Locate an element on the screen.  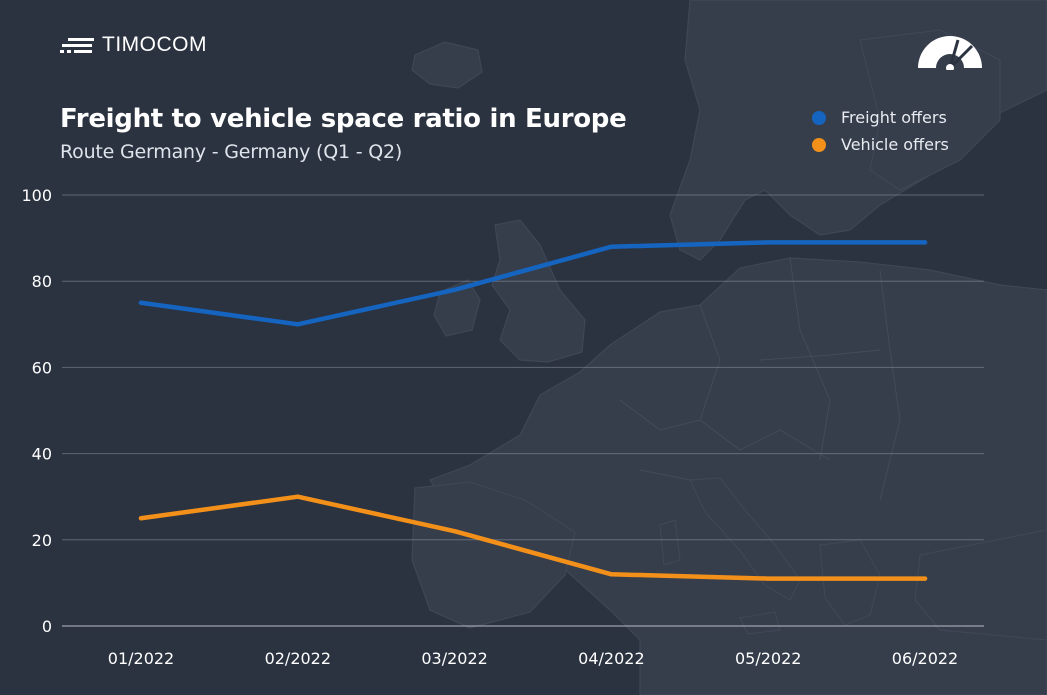
legend-item-vehicle: Vehicle offers is located at coordinates (880, 144).